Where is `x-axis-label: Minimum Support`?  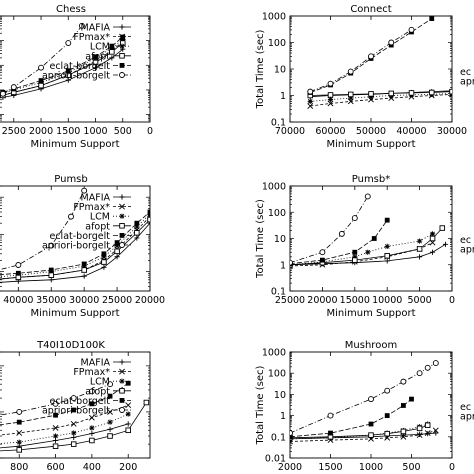 x-axis-label: Minimum Support is located at coordinates (370, 313).